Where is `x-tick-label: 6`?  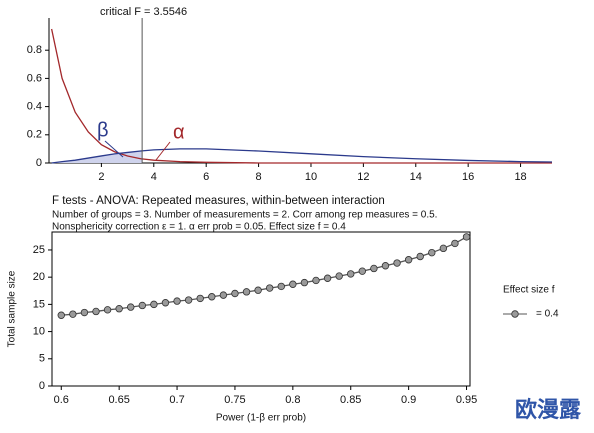 x-tick-label: 6 is located at coordinates (206, 177).